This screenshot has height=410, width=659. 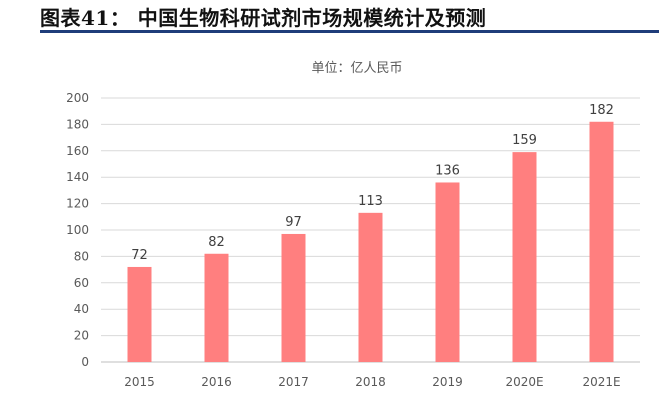 What do you see at coordinates (293, 297) in the screenshot?
I see `bar-2017` at bounding box center [293, 297].